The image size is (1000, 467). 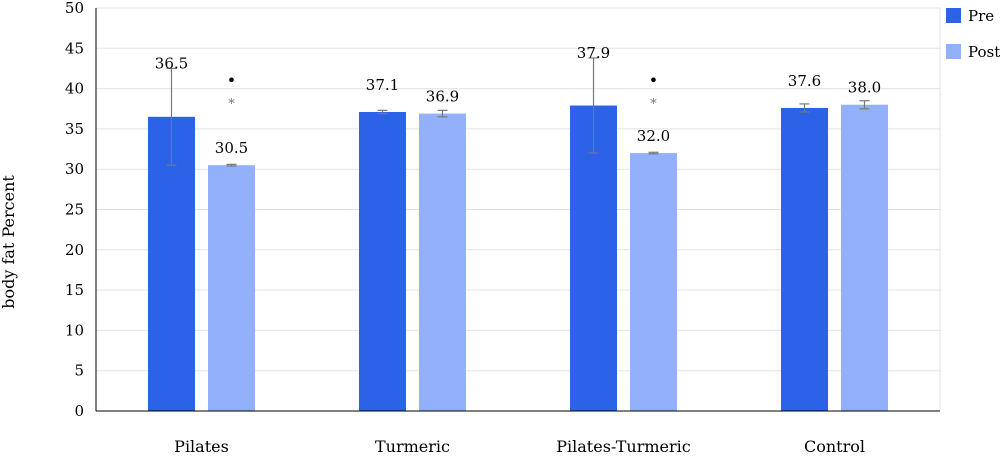 I want to click on x-tick-label: Pilates-Turmeric, so click(x=623, y=446).